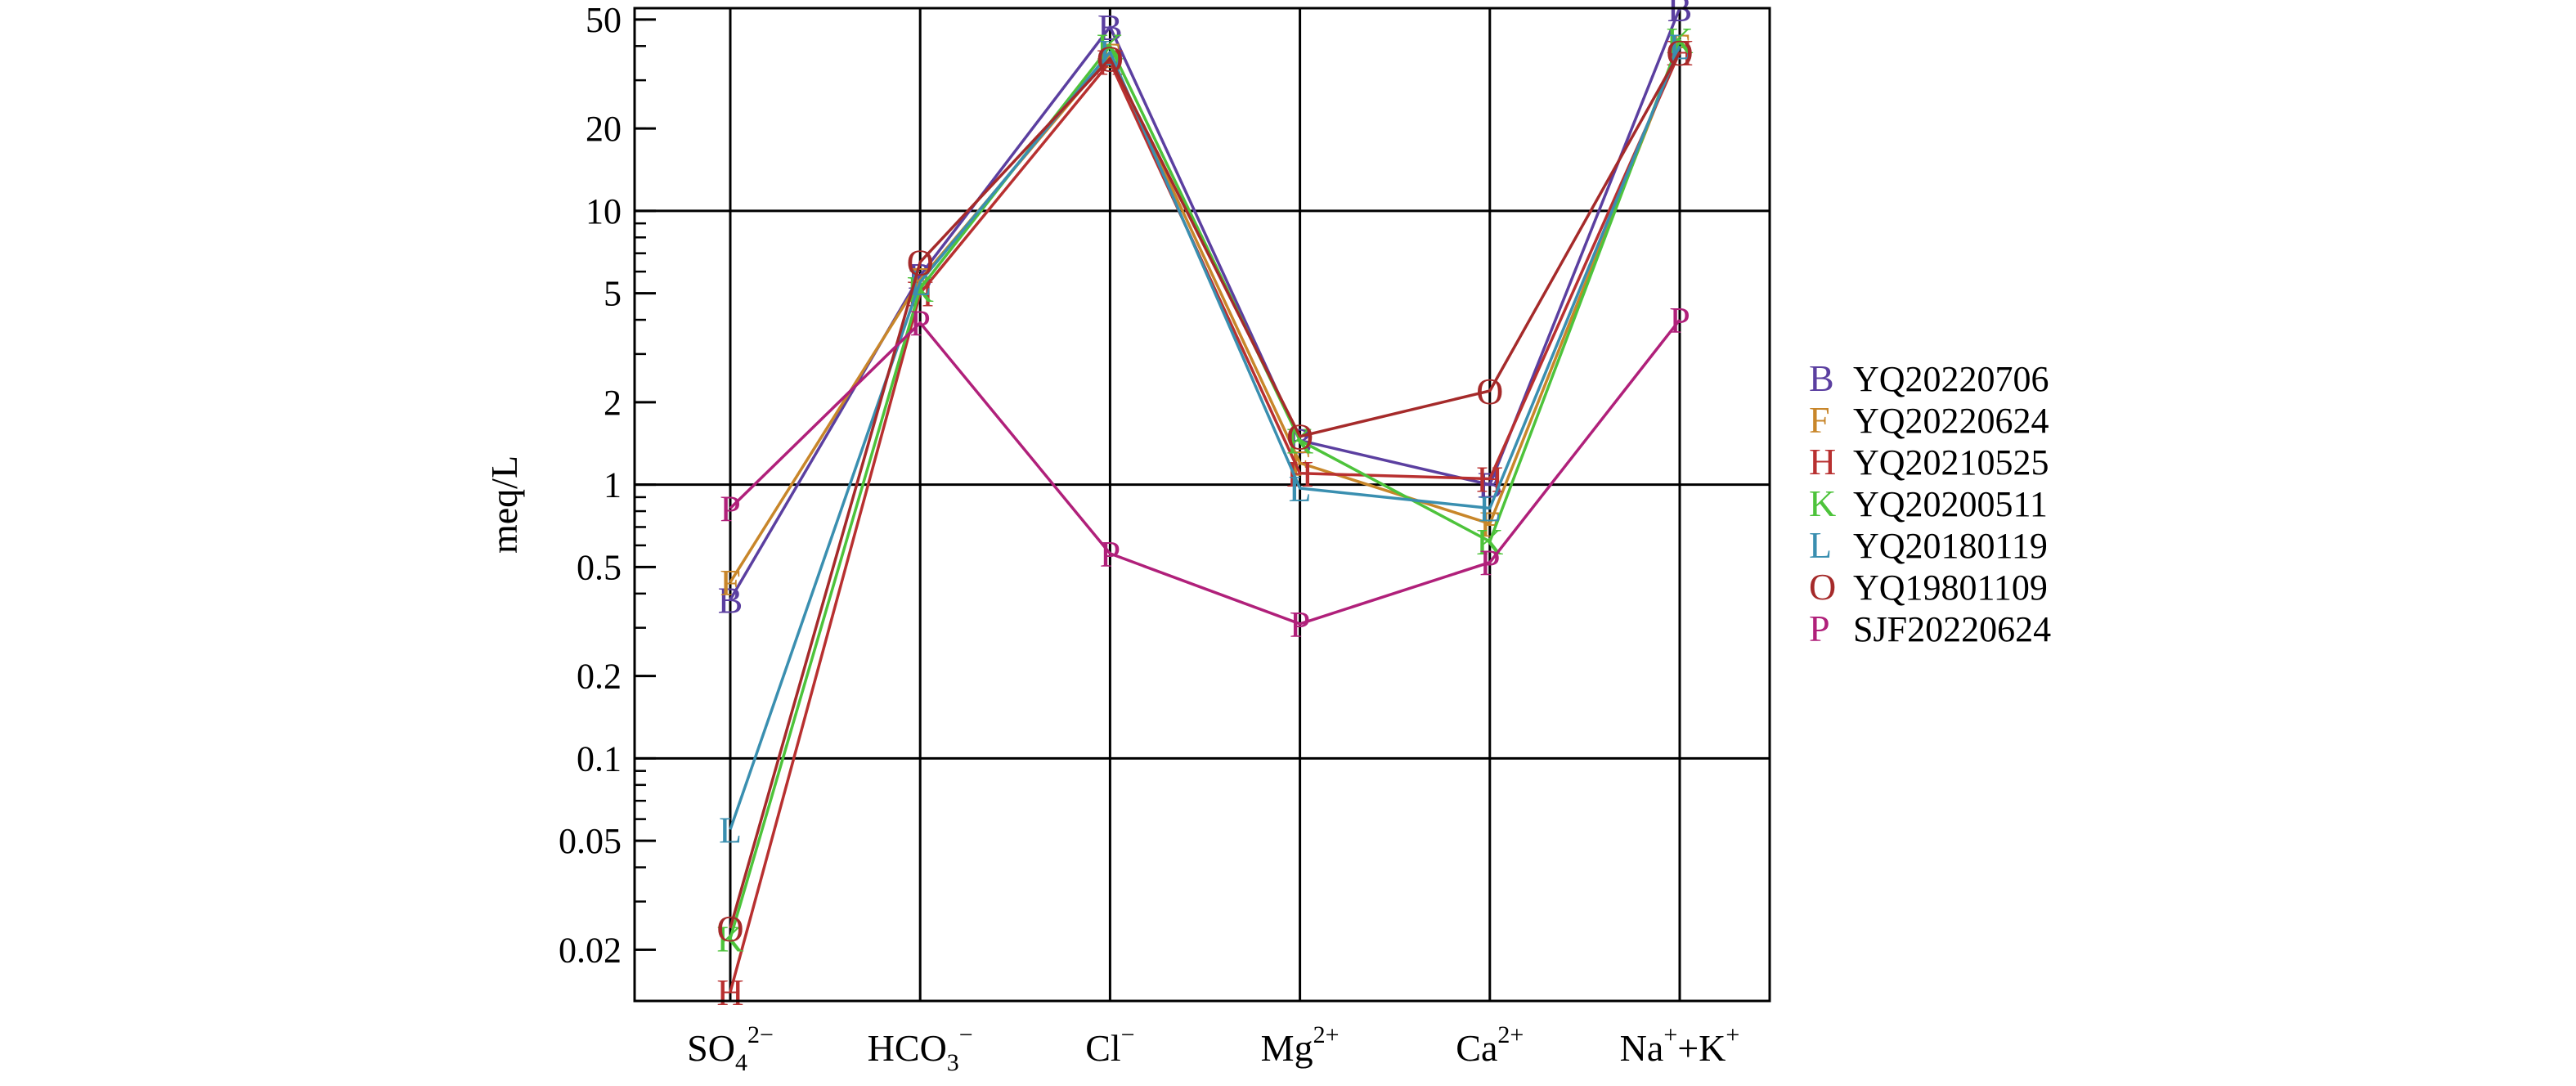  Describe the element at coordinates (604, 129) in the screenshot. I see `y-tick-label: 20` at that location.